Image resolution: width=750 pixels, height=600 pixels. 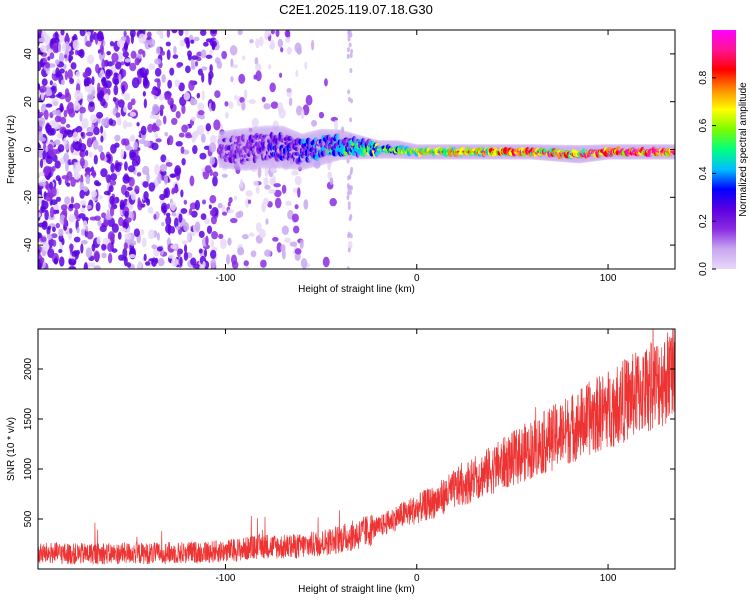 What do you see at coordinates (356, 589) in the screenshot?
I see `snr-xlabel: Height of straight line (km)` at bounding box center [356, 589].